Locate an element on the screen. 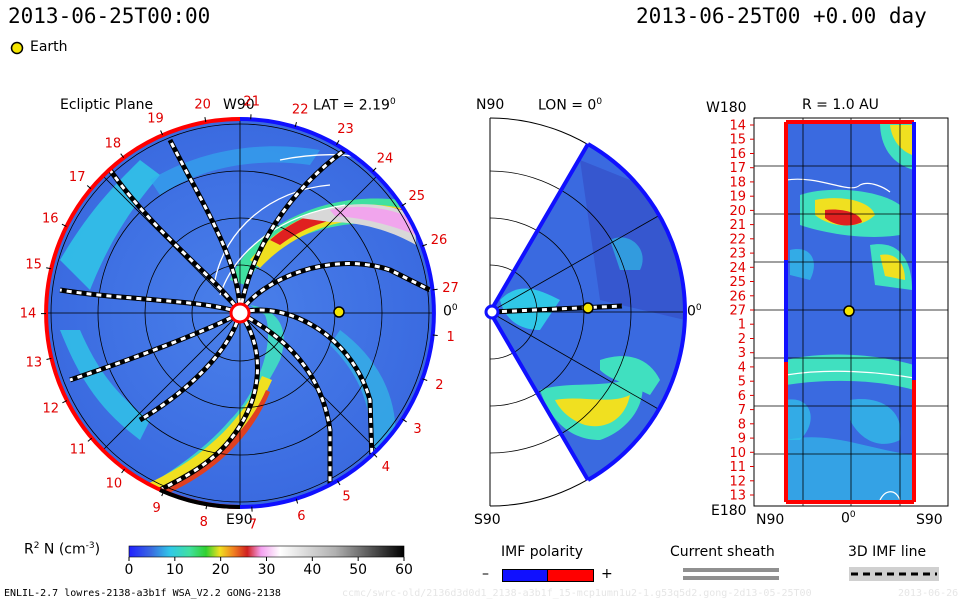 The width and height of the screenshot is (960, 600). current-sheath-title: Current sheath is located at coordinates (722, 552).